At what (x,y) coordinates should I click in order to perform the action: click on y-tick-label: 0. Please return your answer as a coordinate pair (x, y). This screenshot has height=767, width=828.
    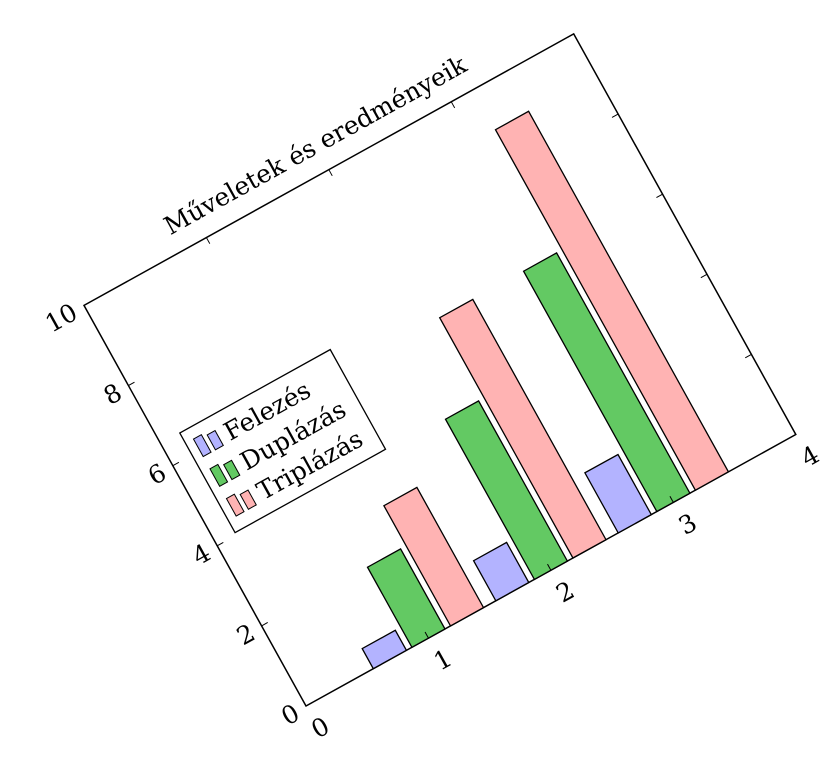
    Looking at the image, I should click on (290, 714).